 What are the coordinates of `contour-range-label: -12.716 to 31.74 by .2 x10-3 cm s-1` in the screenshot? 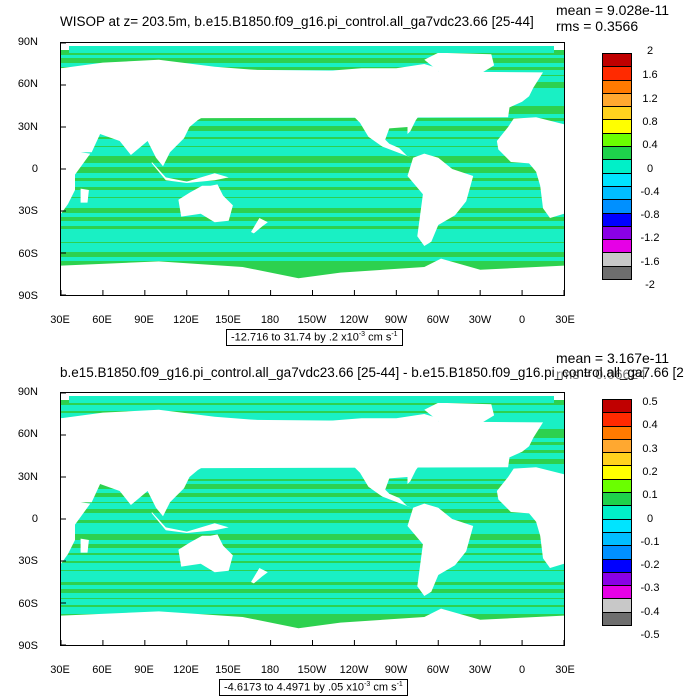 It's located at (314, 337).